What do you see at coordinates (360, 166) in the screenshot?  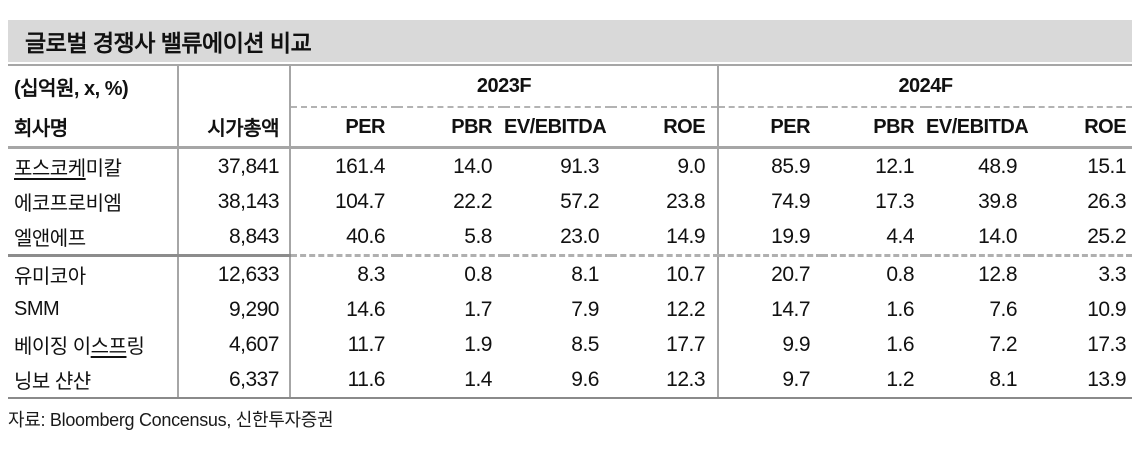 I see `per-2023-cell: 161.4` at bounding box center [360, 166].